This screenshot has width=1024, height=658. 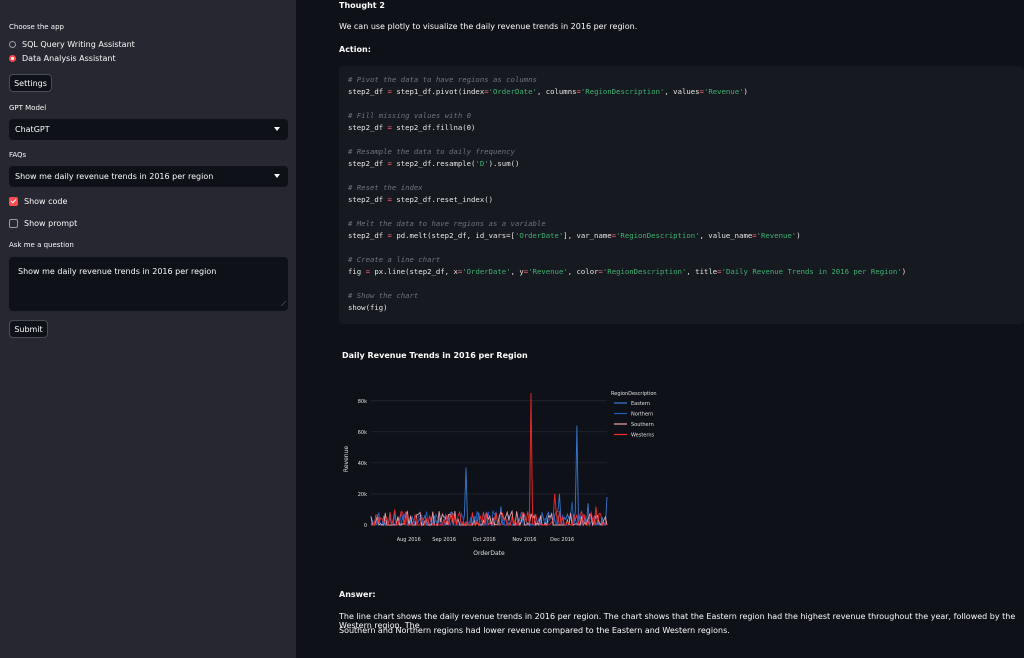 What do you see at coordinates (640, 404) in the screenshot?
I see `legend-item: Eastern` at bounding box center [640, 404].